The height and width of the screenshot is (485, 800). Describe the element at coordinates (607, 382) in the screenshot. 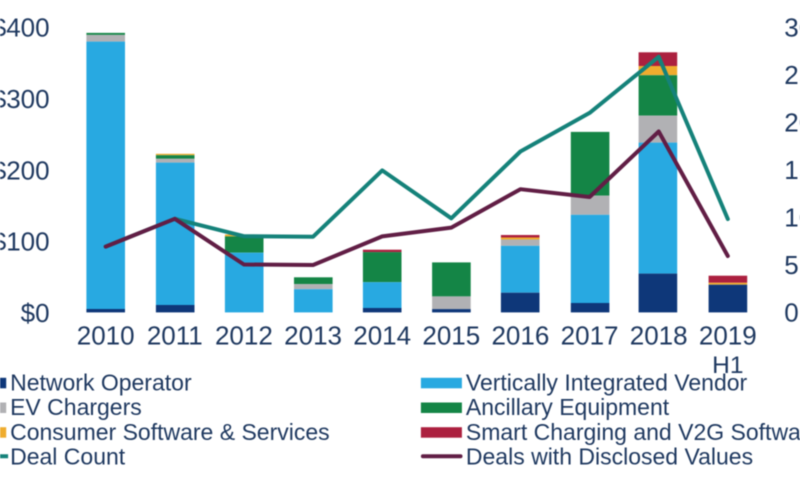

I see `svg-text: Vertically Integrated Vendor` at that location.